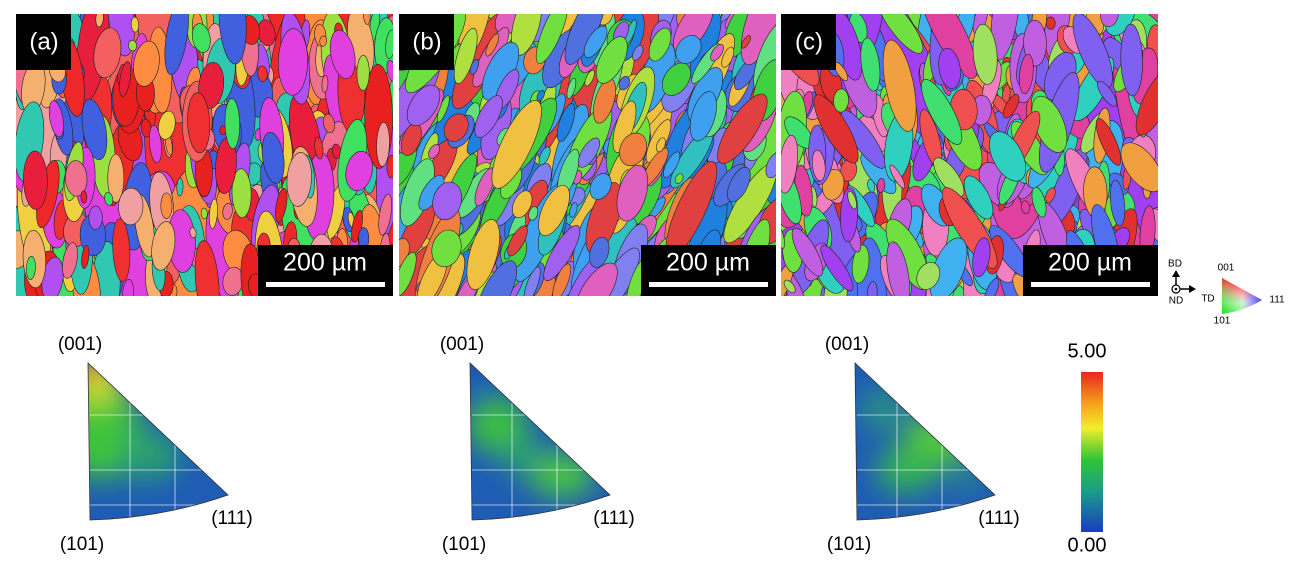 Image resolution: width=1307 pixels, height=572 pixels. I want to click on panel-label: (b), so click(426, 41).